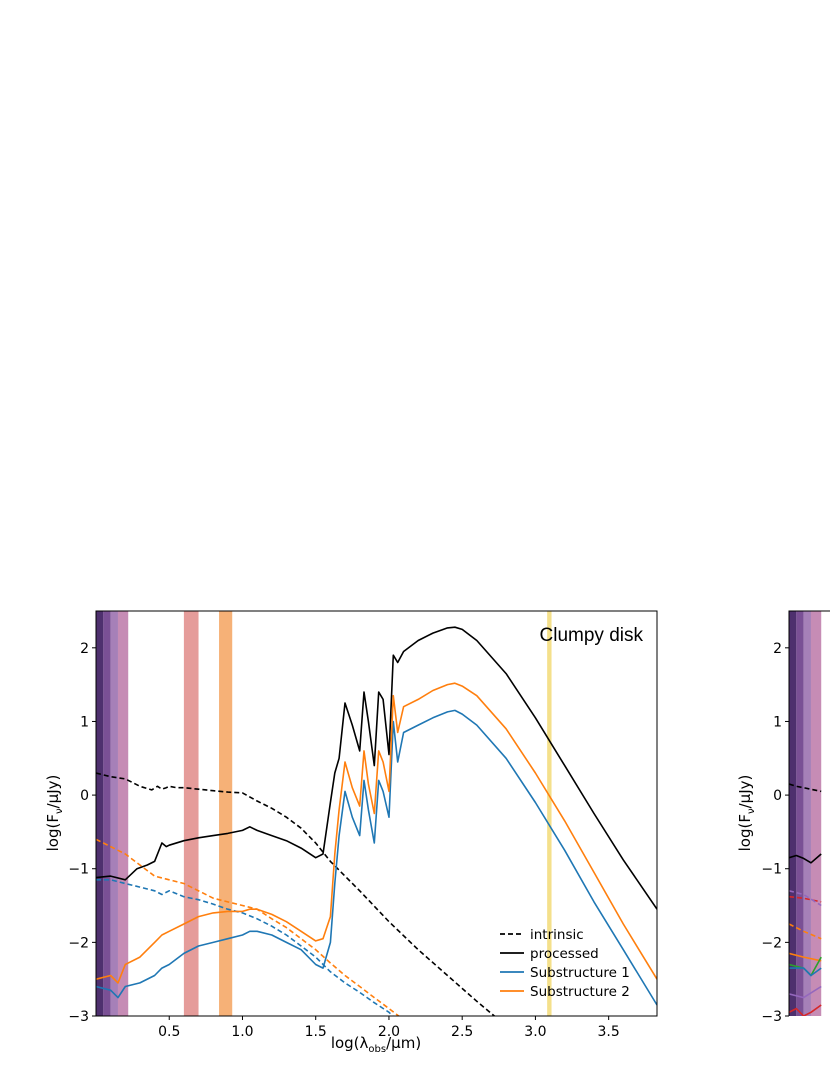  What do you see at coordinates (462, 1032) in the screenshot?
I see `x-tick-label: 2.5` at bounding box center [462, 1032].